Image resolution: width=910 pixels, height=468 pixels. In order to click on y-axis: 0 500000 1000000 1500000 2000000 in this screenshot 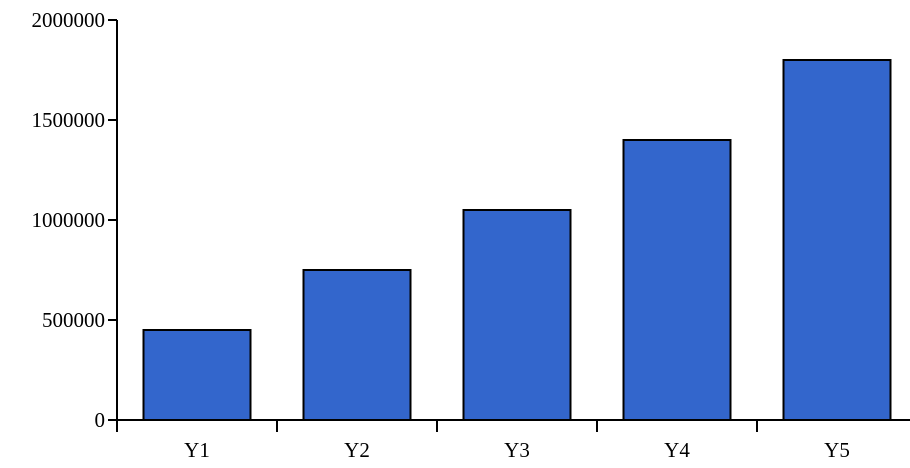, I will do `click(75, 220)`.